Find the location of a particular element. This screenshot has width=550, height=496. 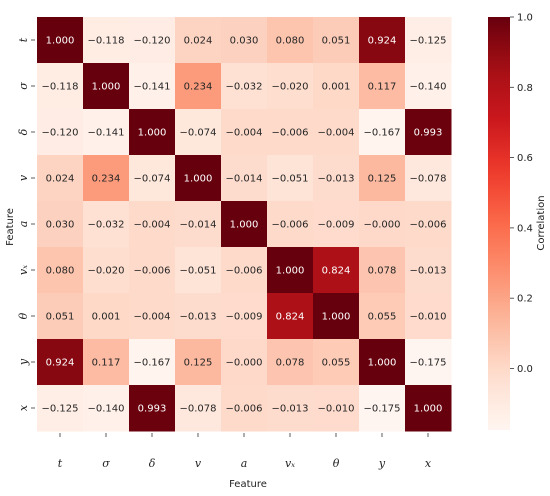

cell-value-label: −0.120 is located at coordinates (59, 133).